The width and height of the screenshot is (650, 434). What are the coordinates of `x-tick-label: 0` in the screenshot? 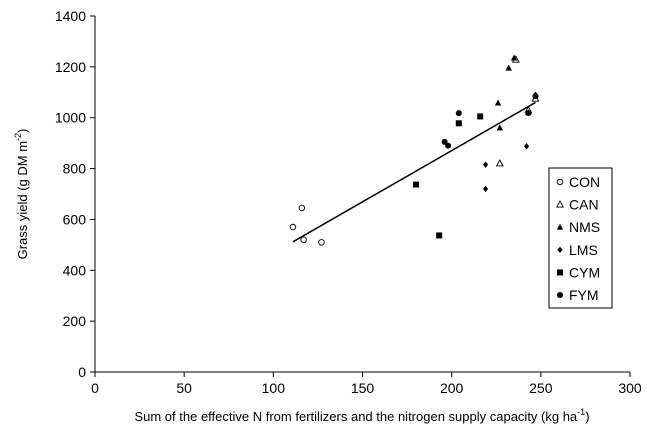 It's located at (95, 388).